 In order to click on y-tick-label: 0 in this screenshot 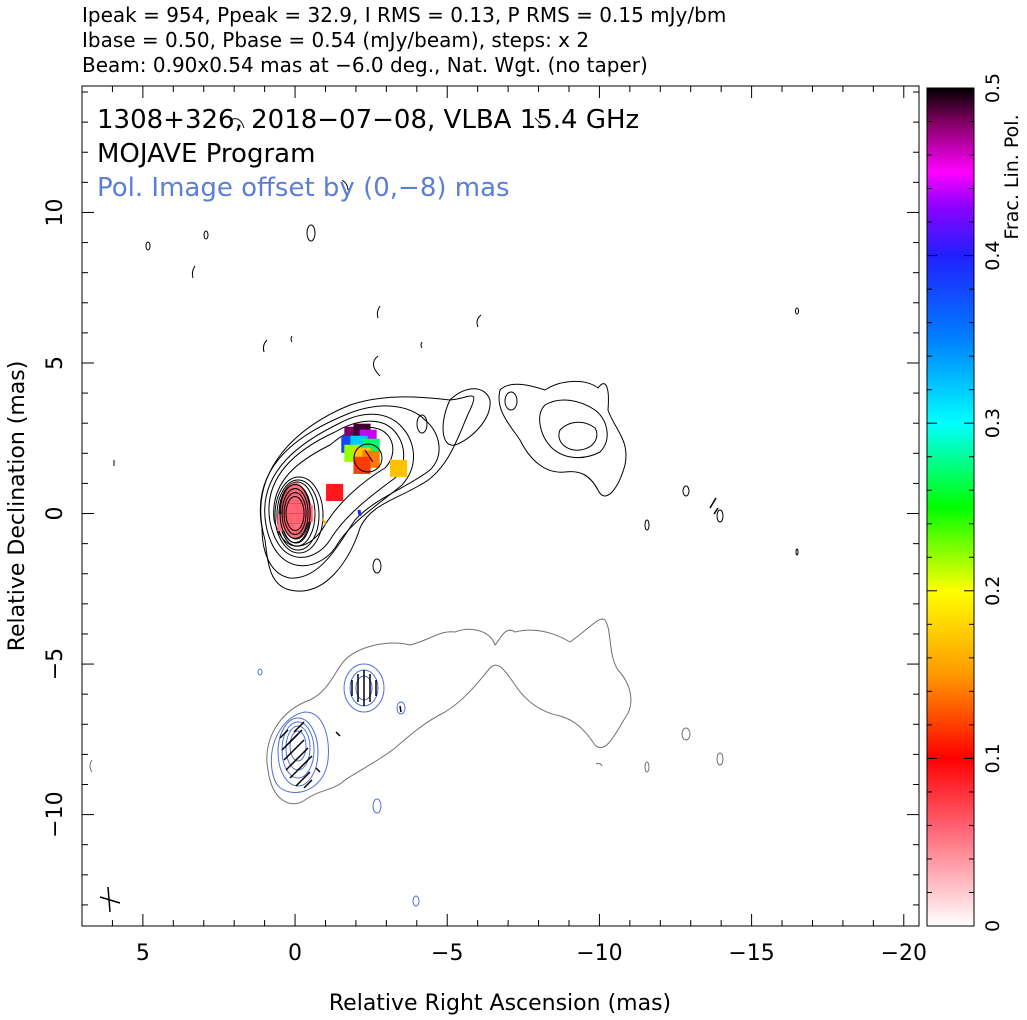, I will do `click(55, 514)`.